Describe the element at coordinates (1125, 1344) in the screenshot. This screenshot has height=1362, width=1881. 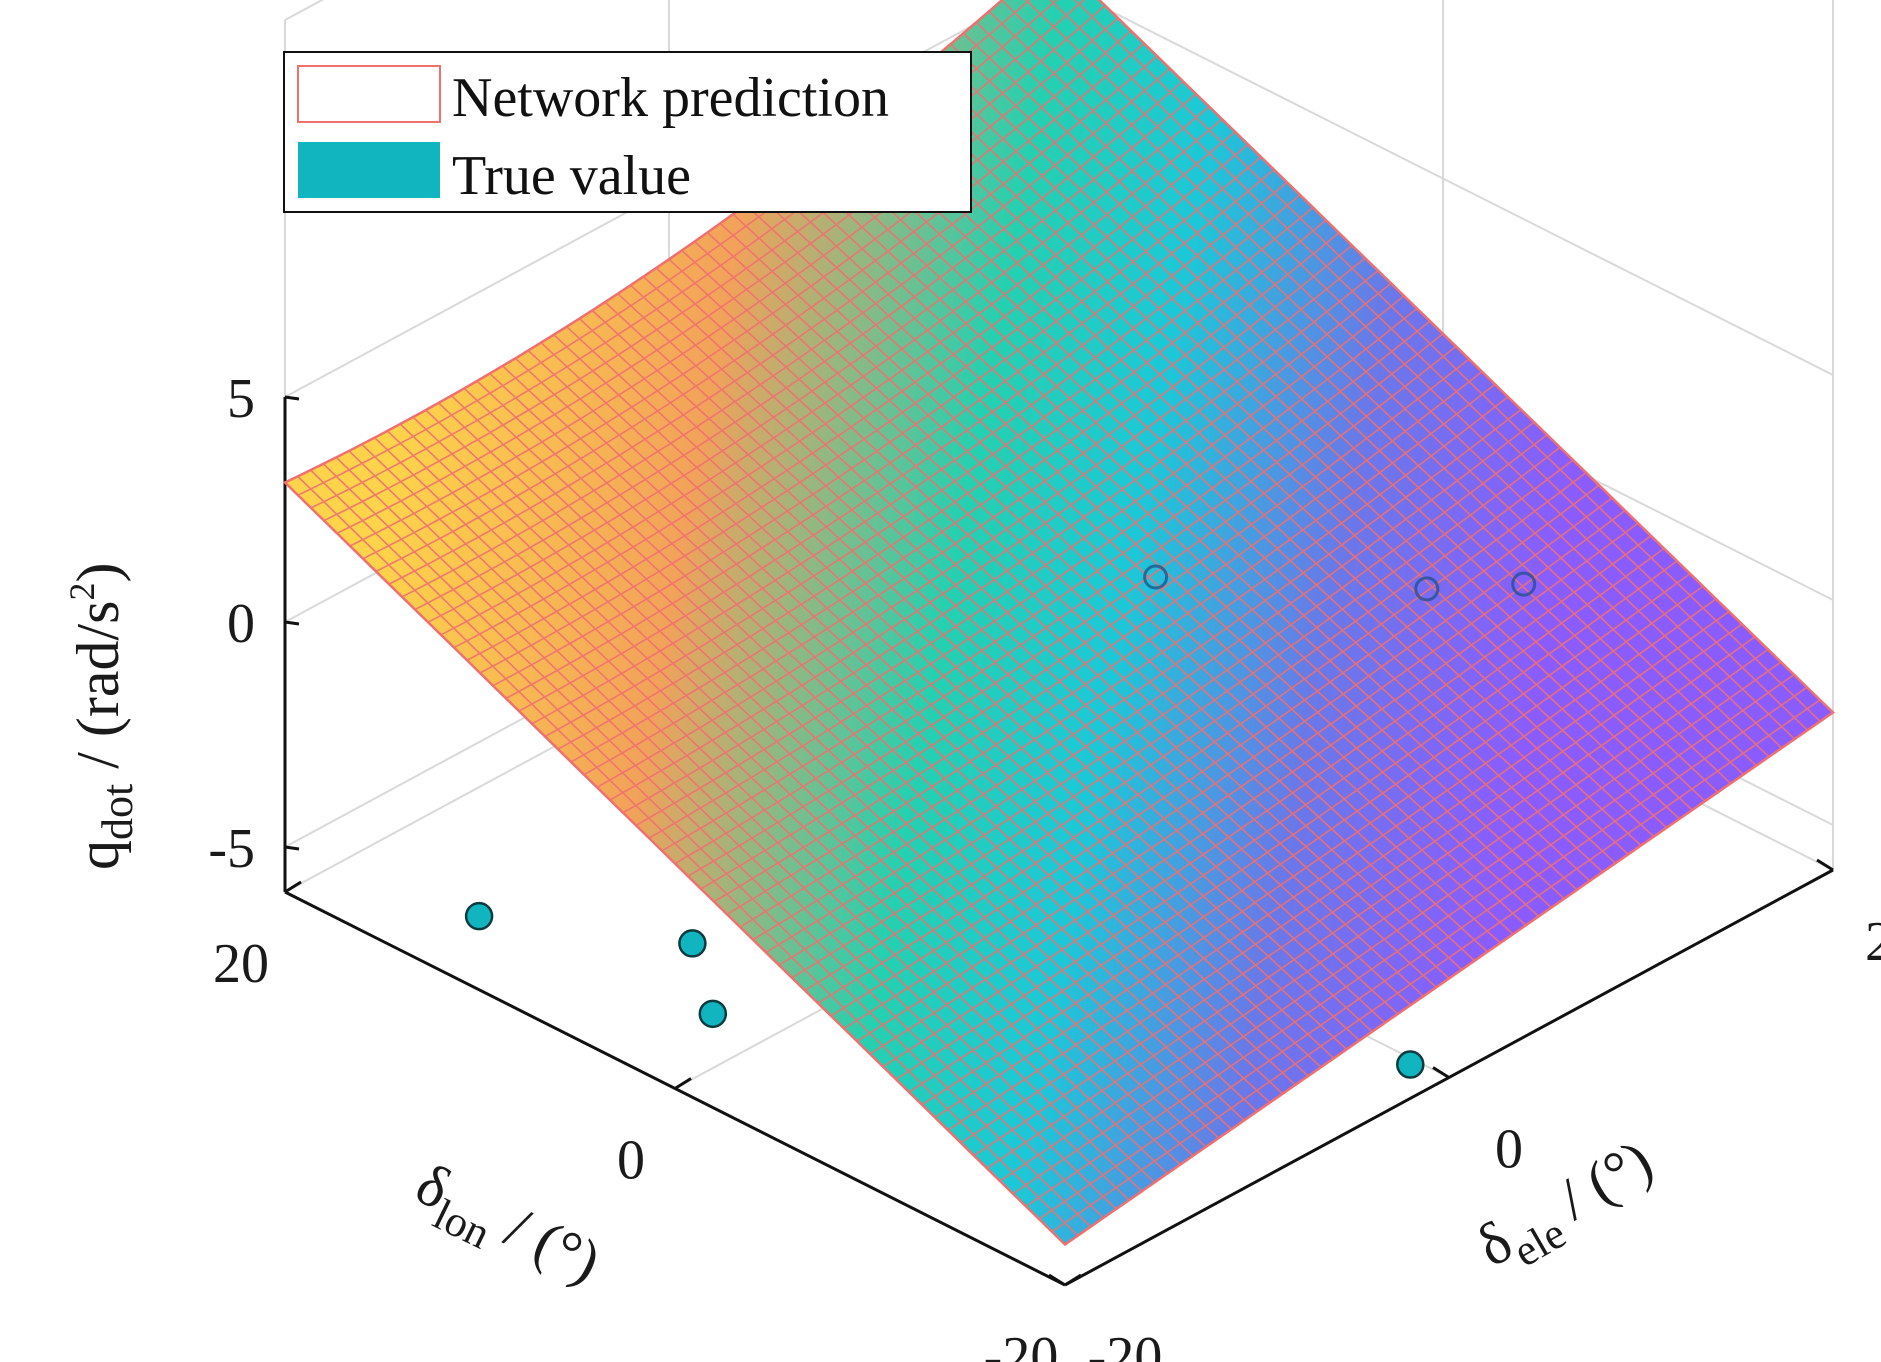
I see `y-tick-label: -20` at that location.